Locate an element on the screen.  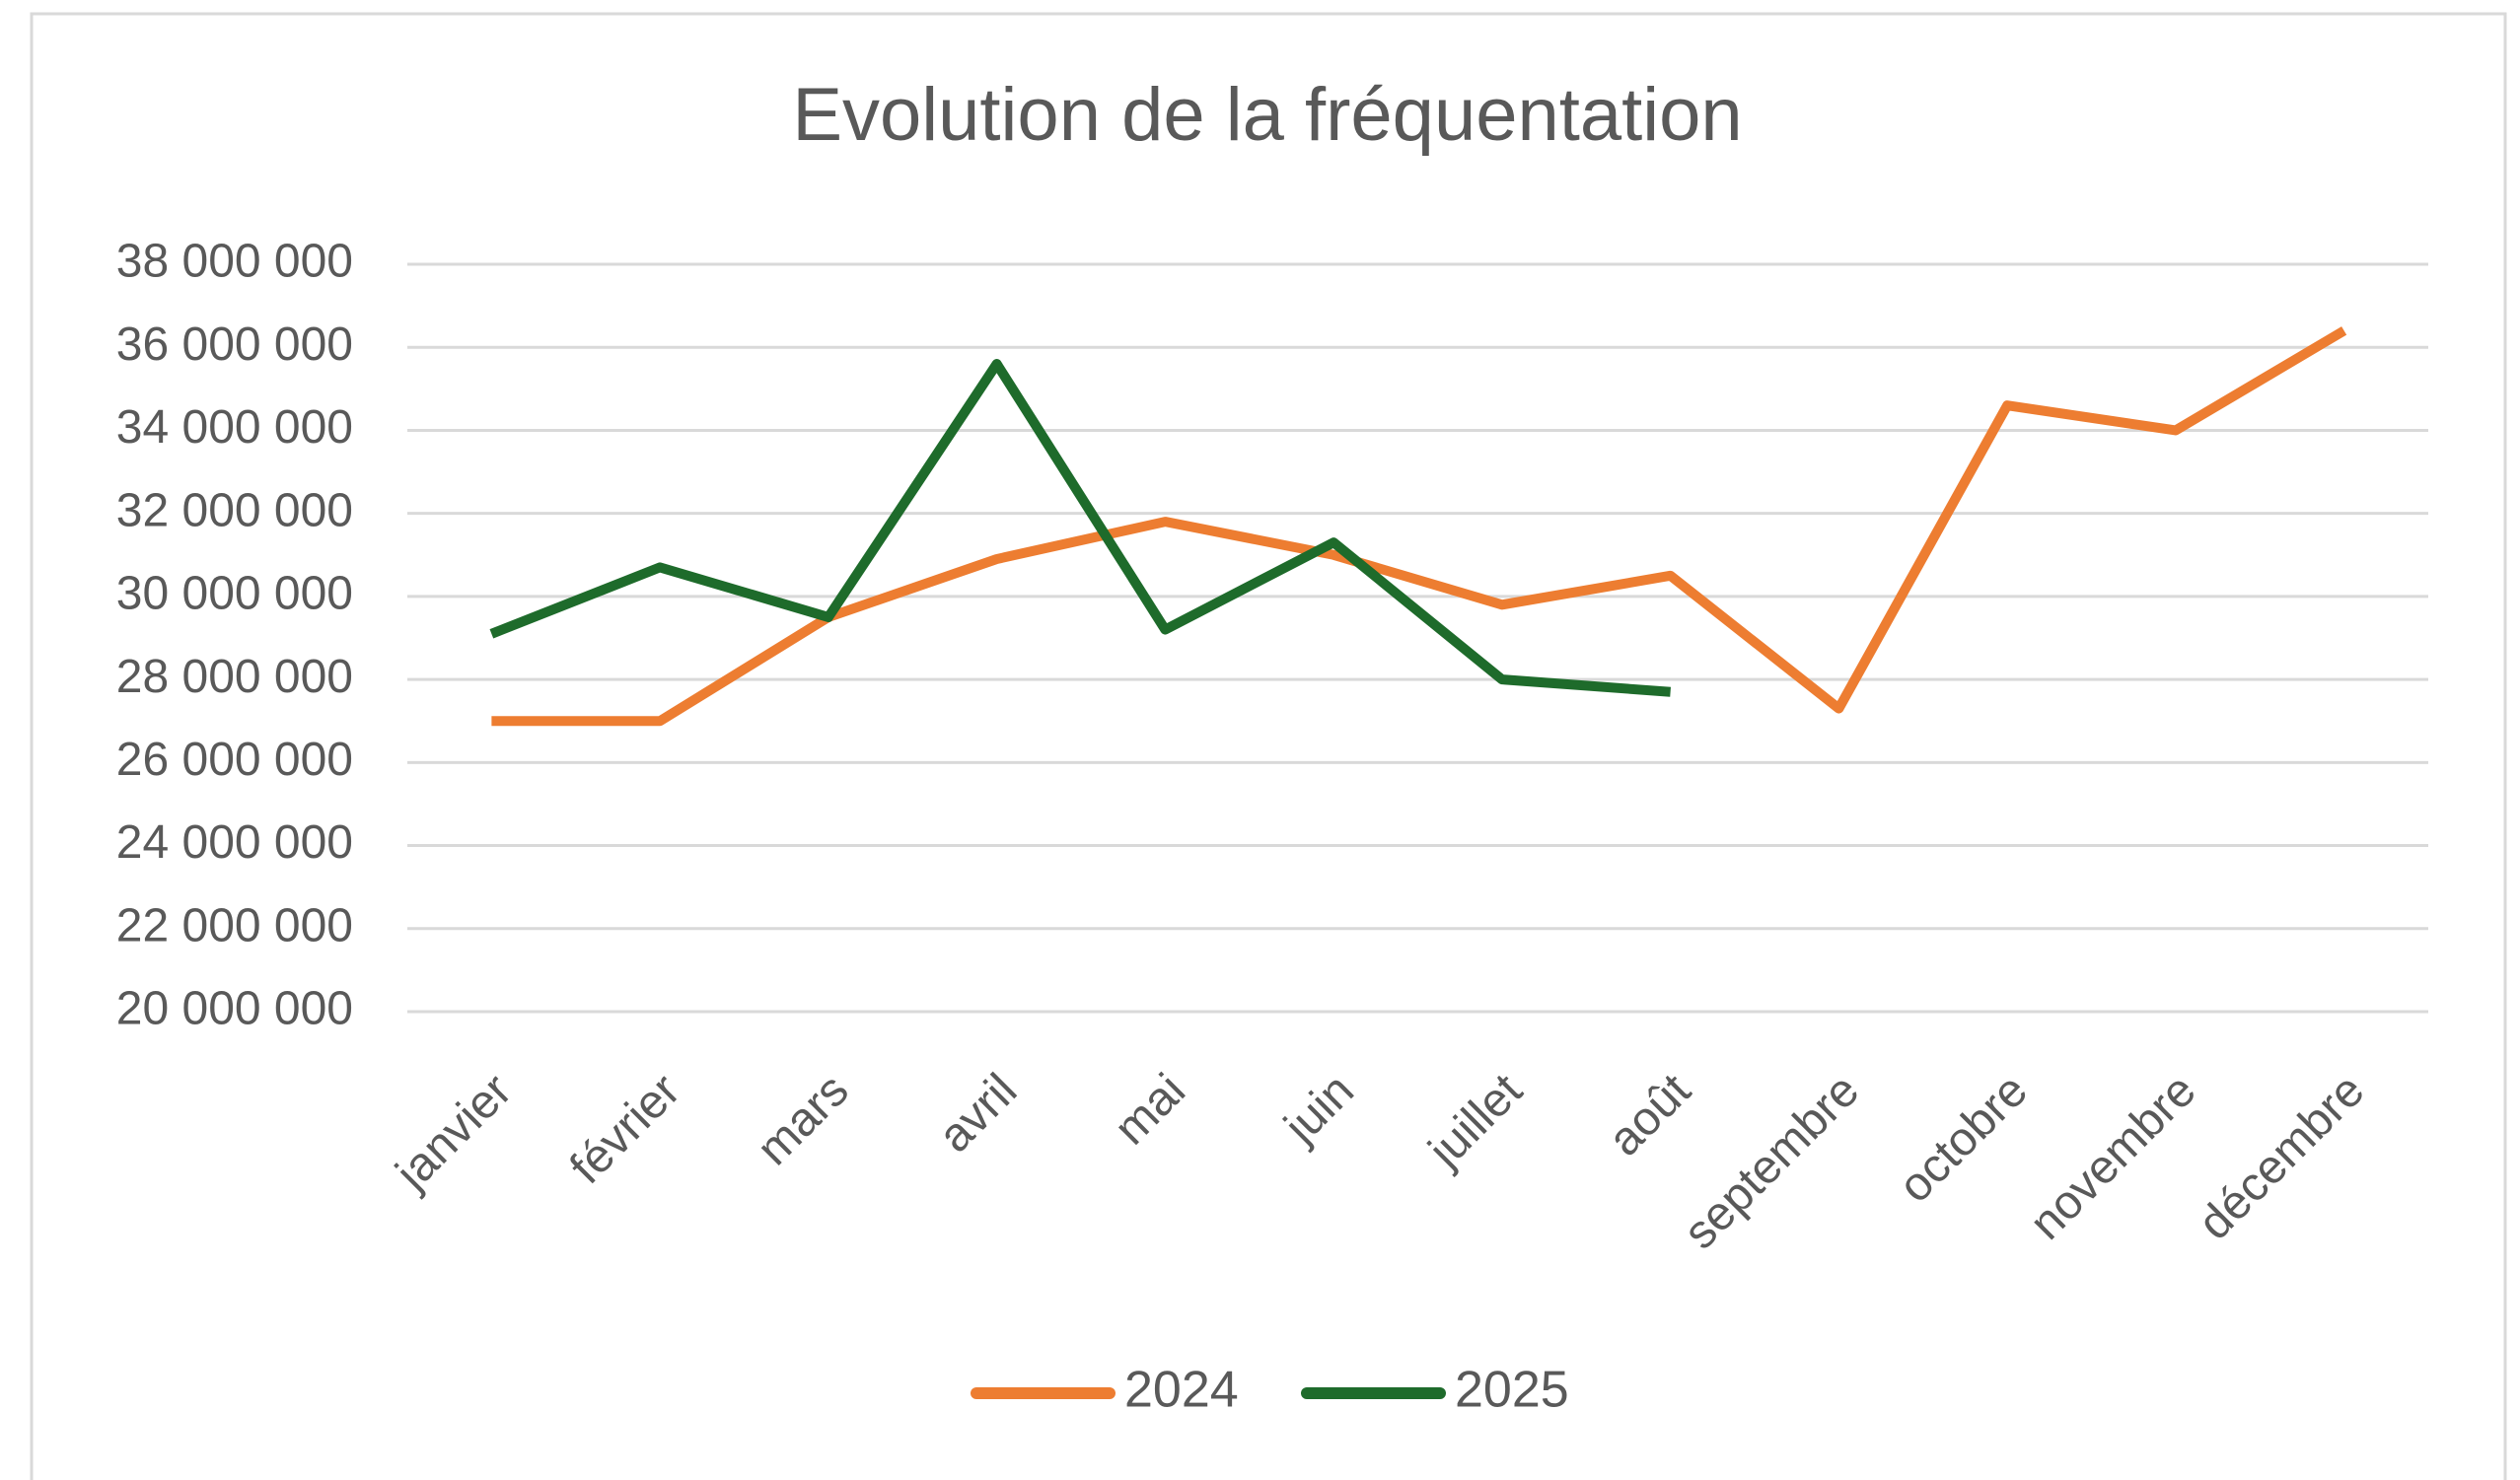
legend-label: 2025 is located at coordinates (1512, 1390).